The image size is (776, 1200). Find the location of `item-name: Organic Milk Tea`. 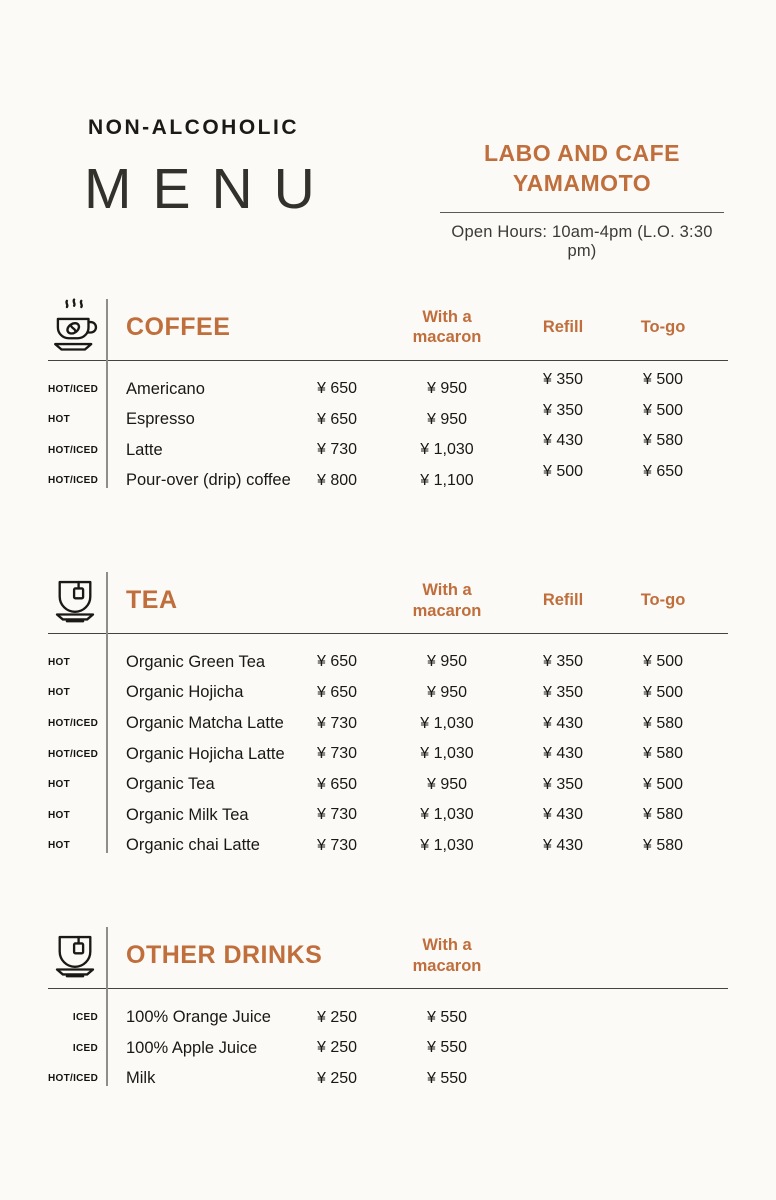

item-name: Organic Milk Tea is located at coordinates (187, 814).